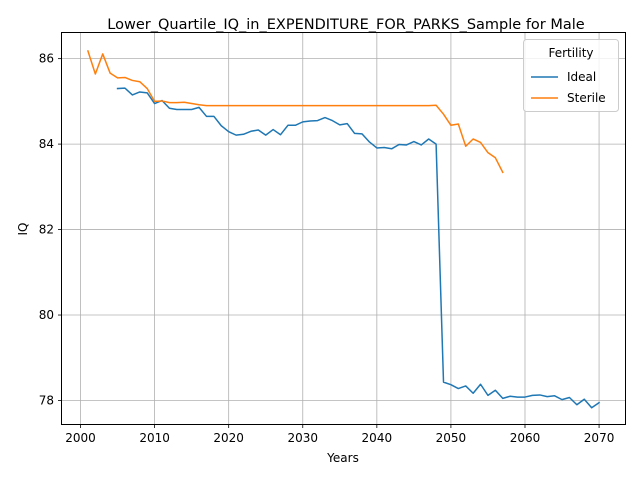 Image resolution: width=640 pixels, height=480 pixels. Describe the element at coordinates (46, 230) in the screenshot. I see `y-tick-label: 82` at that location.